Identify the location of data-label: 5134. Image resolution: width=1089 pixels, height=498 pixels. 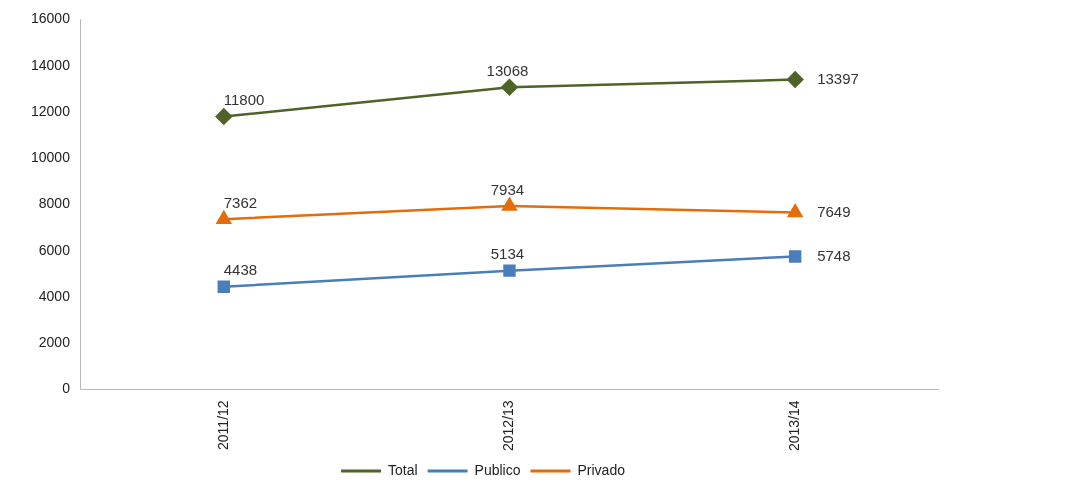
(507, 254).